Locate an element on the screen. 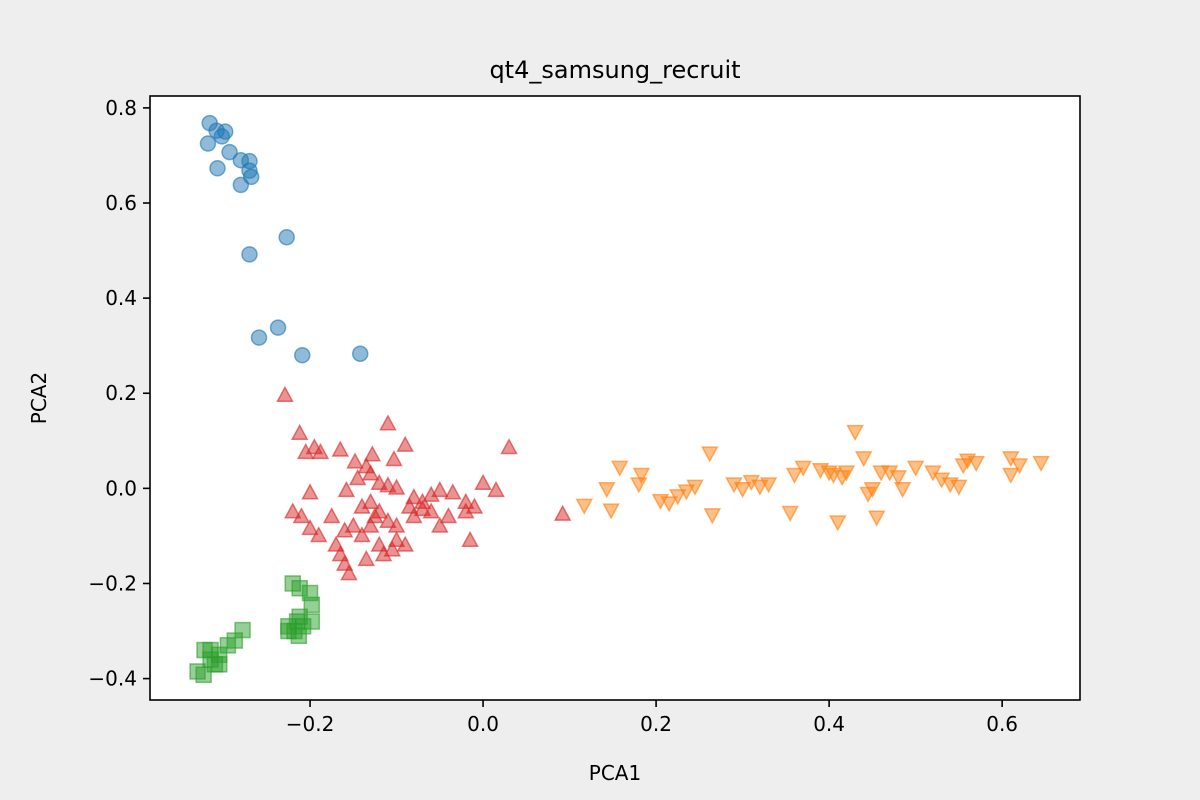 Image resolution: width=1200 pixels, height=800 pixels. x-axis: −0.2 0.0 0.2 0.4 0.6 is located at coordinates (652, 718).